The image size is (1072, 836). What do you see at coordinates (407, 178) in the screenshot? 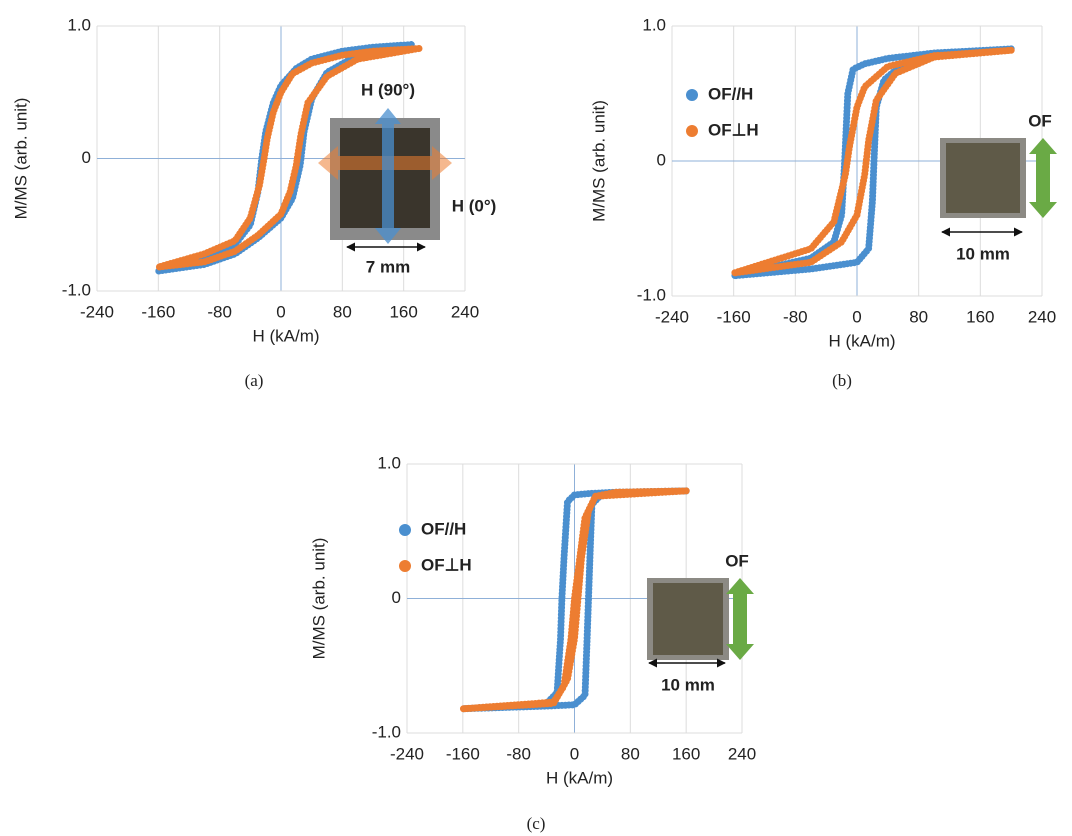
I see `inset: H (90°) H (0°) 7 mm` at bounding box center [407, 178].